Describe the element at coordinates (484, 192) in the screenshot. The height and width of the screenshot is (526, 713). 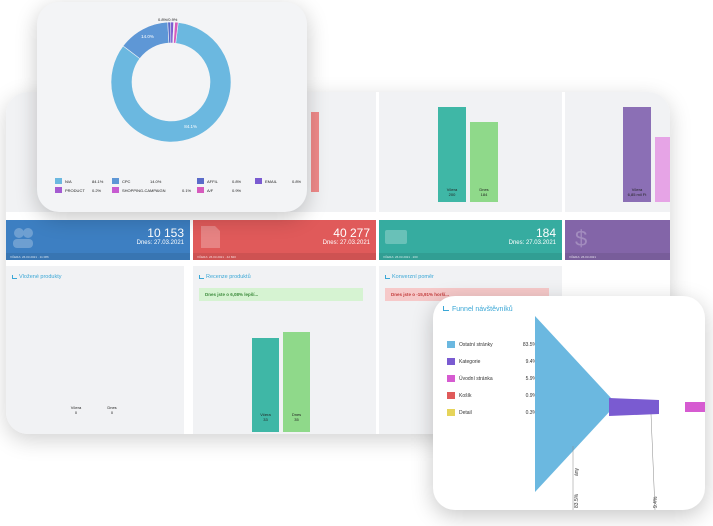
I see `bar-label: Dnes 184` at that location.